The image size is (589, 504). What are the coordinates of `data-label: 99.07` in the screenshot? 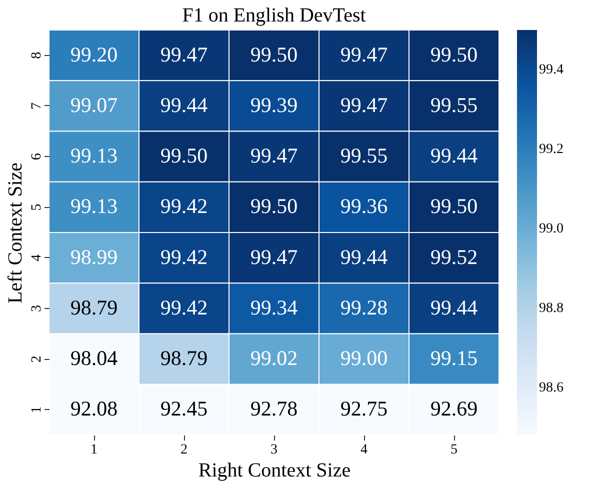 It's located at (94, 104).